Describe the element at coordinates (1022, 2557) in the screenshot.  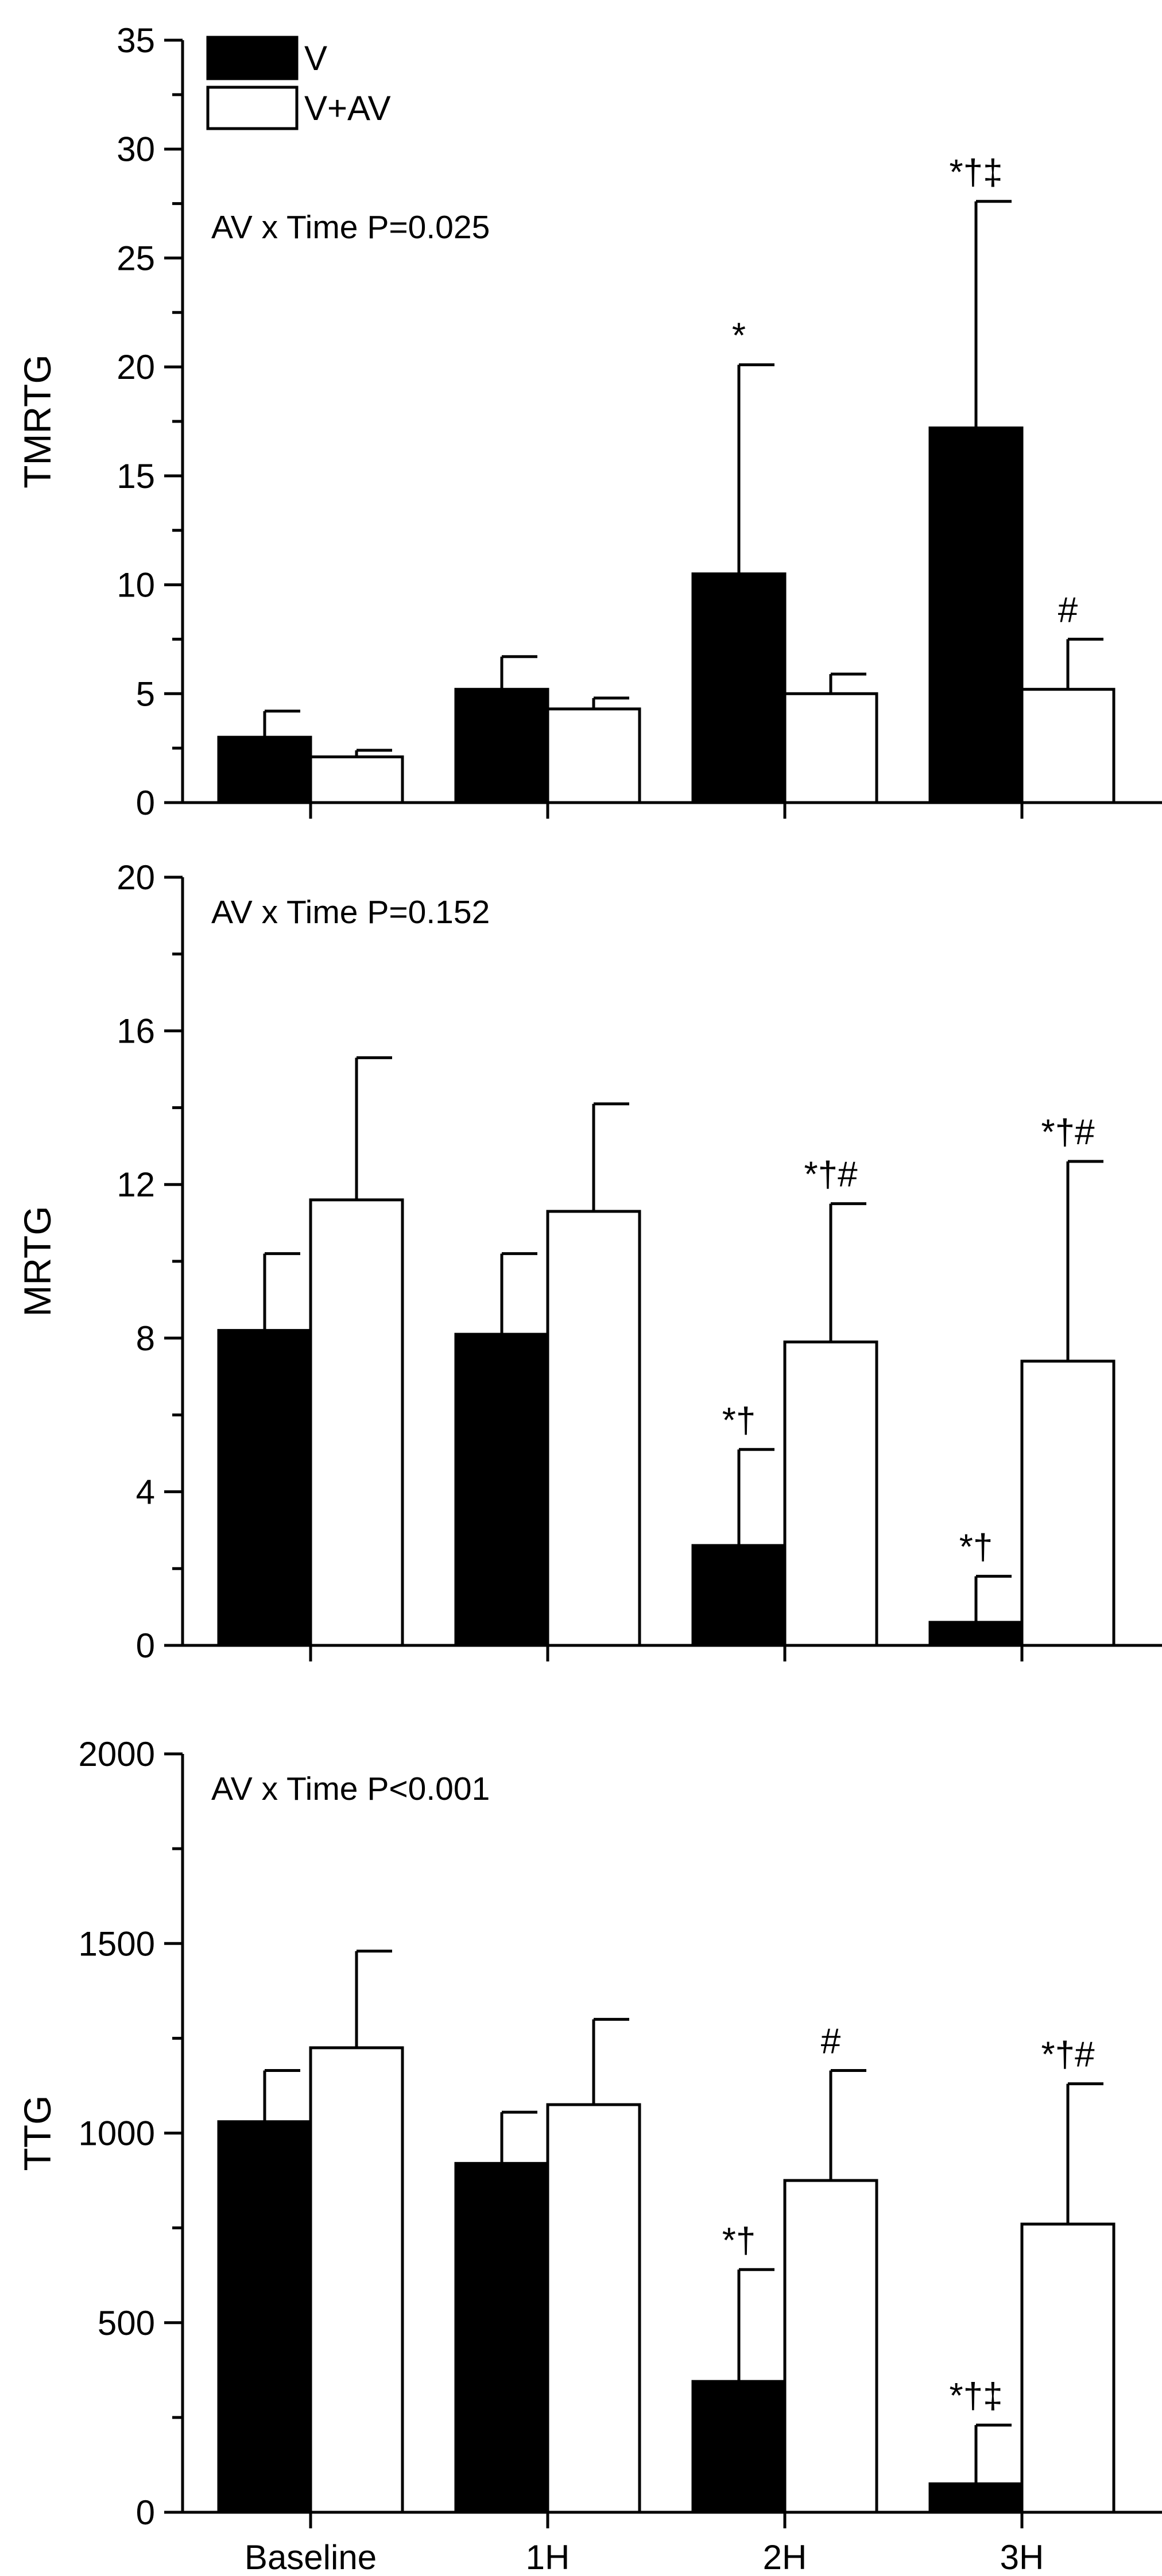
I see `x-label-3h: 3H` at that location.